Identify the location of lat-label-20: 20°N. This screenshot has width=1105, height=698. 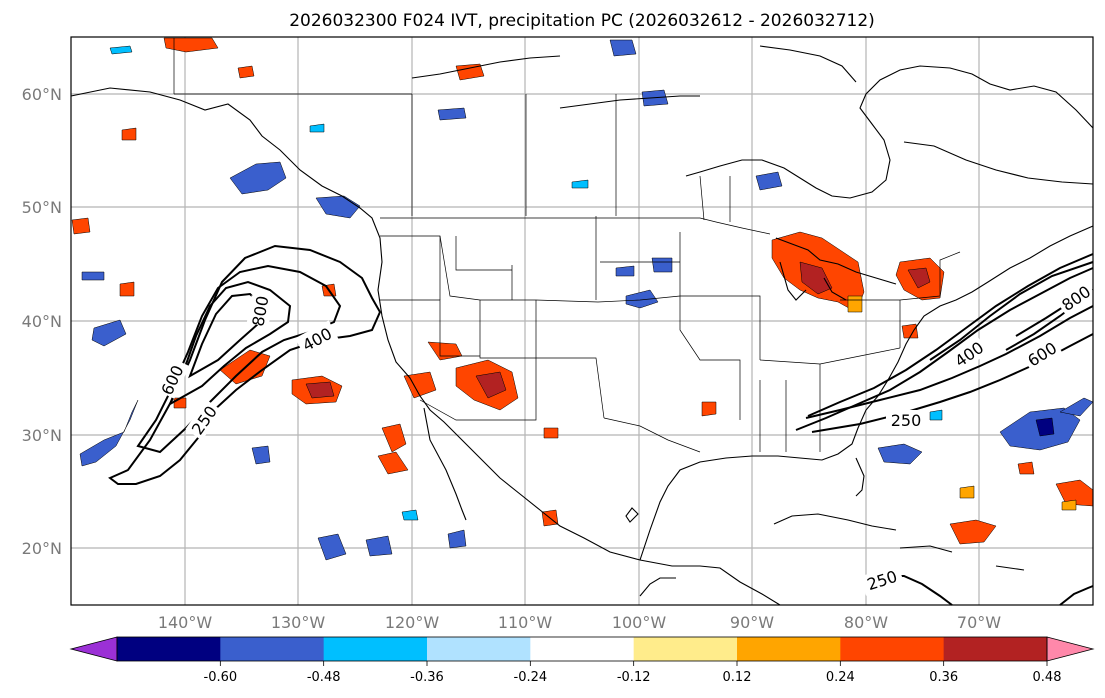
(42, 548).